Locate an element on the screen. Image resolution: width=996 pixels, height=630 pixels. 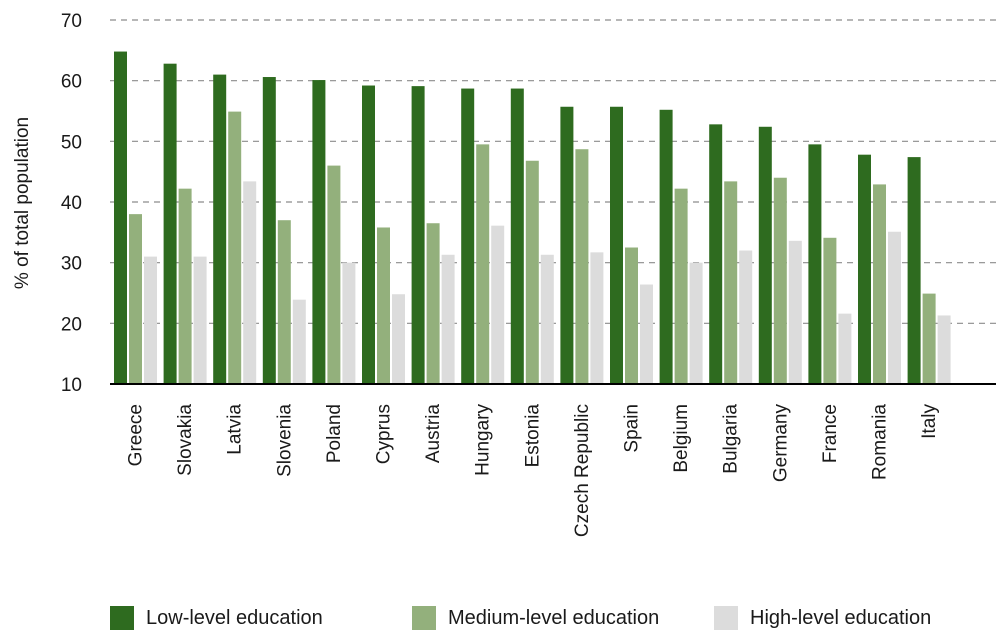
bar-bulgaria-medium-level-education is located at coordinates (731, 282).